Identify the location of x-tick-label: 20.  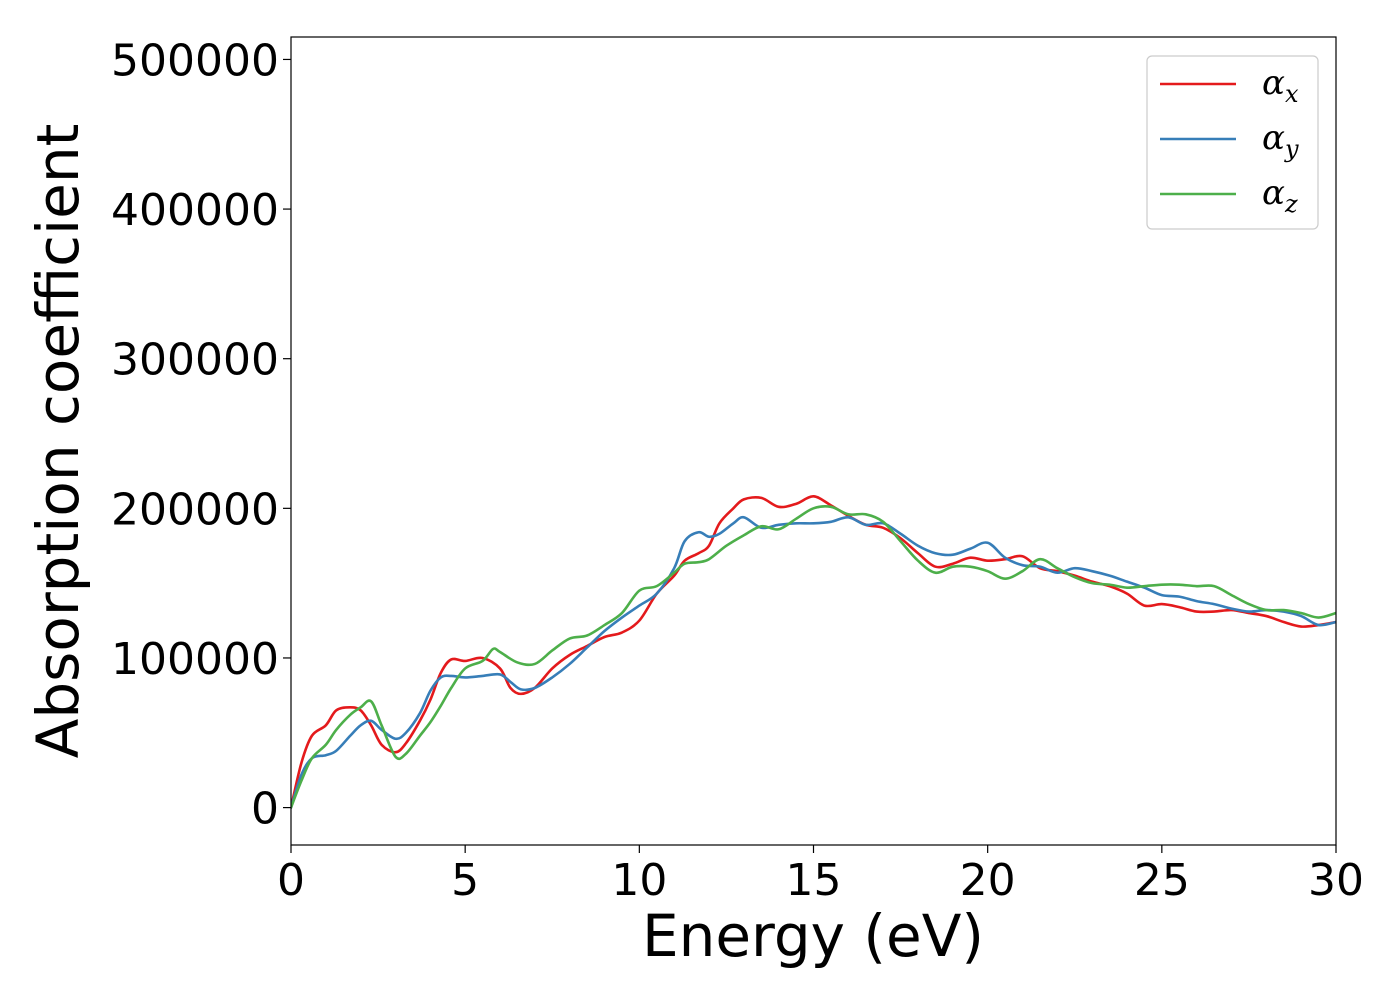
(988, 880).